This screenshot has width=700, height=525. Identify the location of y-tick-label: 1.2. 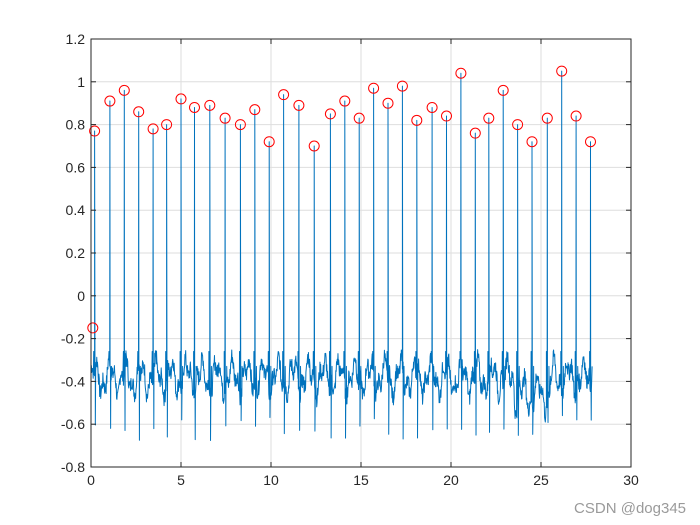
(76, 39).